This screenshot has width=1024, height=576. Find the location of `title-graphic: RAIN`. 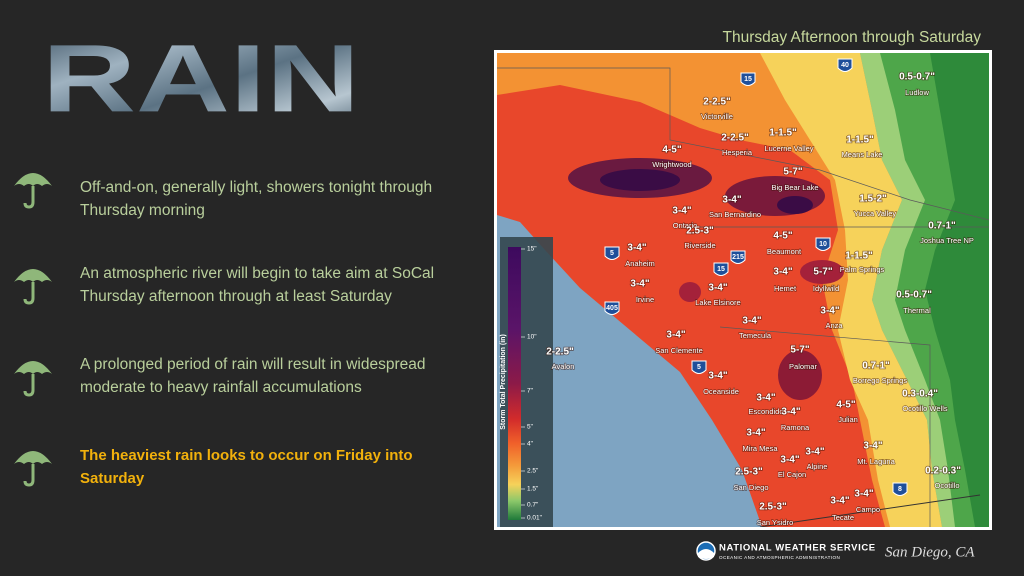

title-graphic: RAIN is located at coordinates (201, 83).